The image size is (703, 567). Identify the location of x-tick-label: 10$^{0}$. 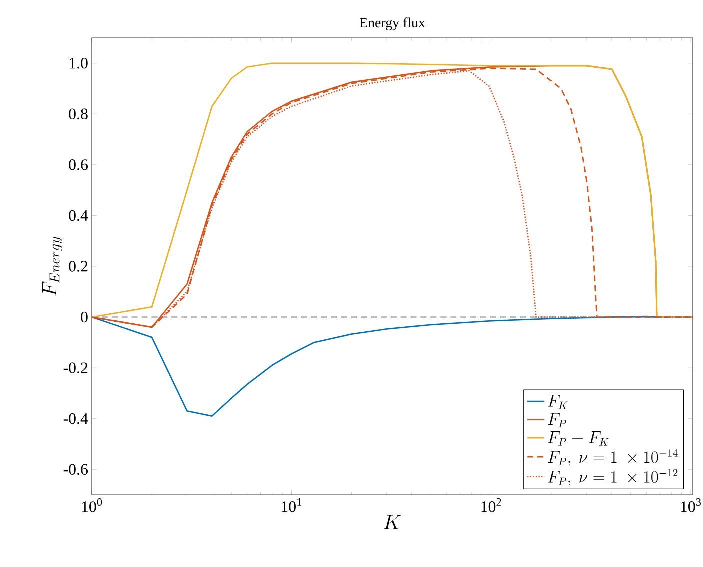
(92, 505).